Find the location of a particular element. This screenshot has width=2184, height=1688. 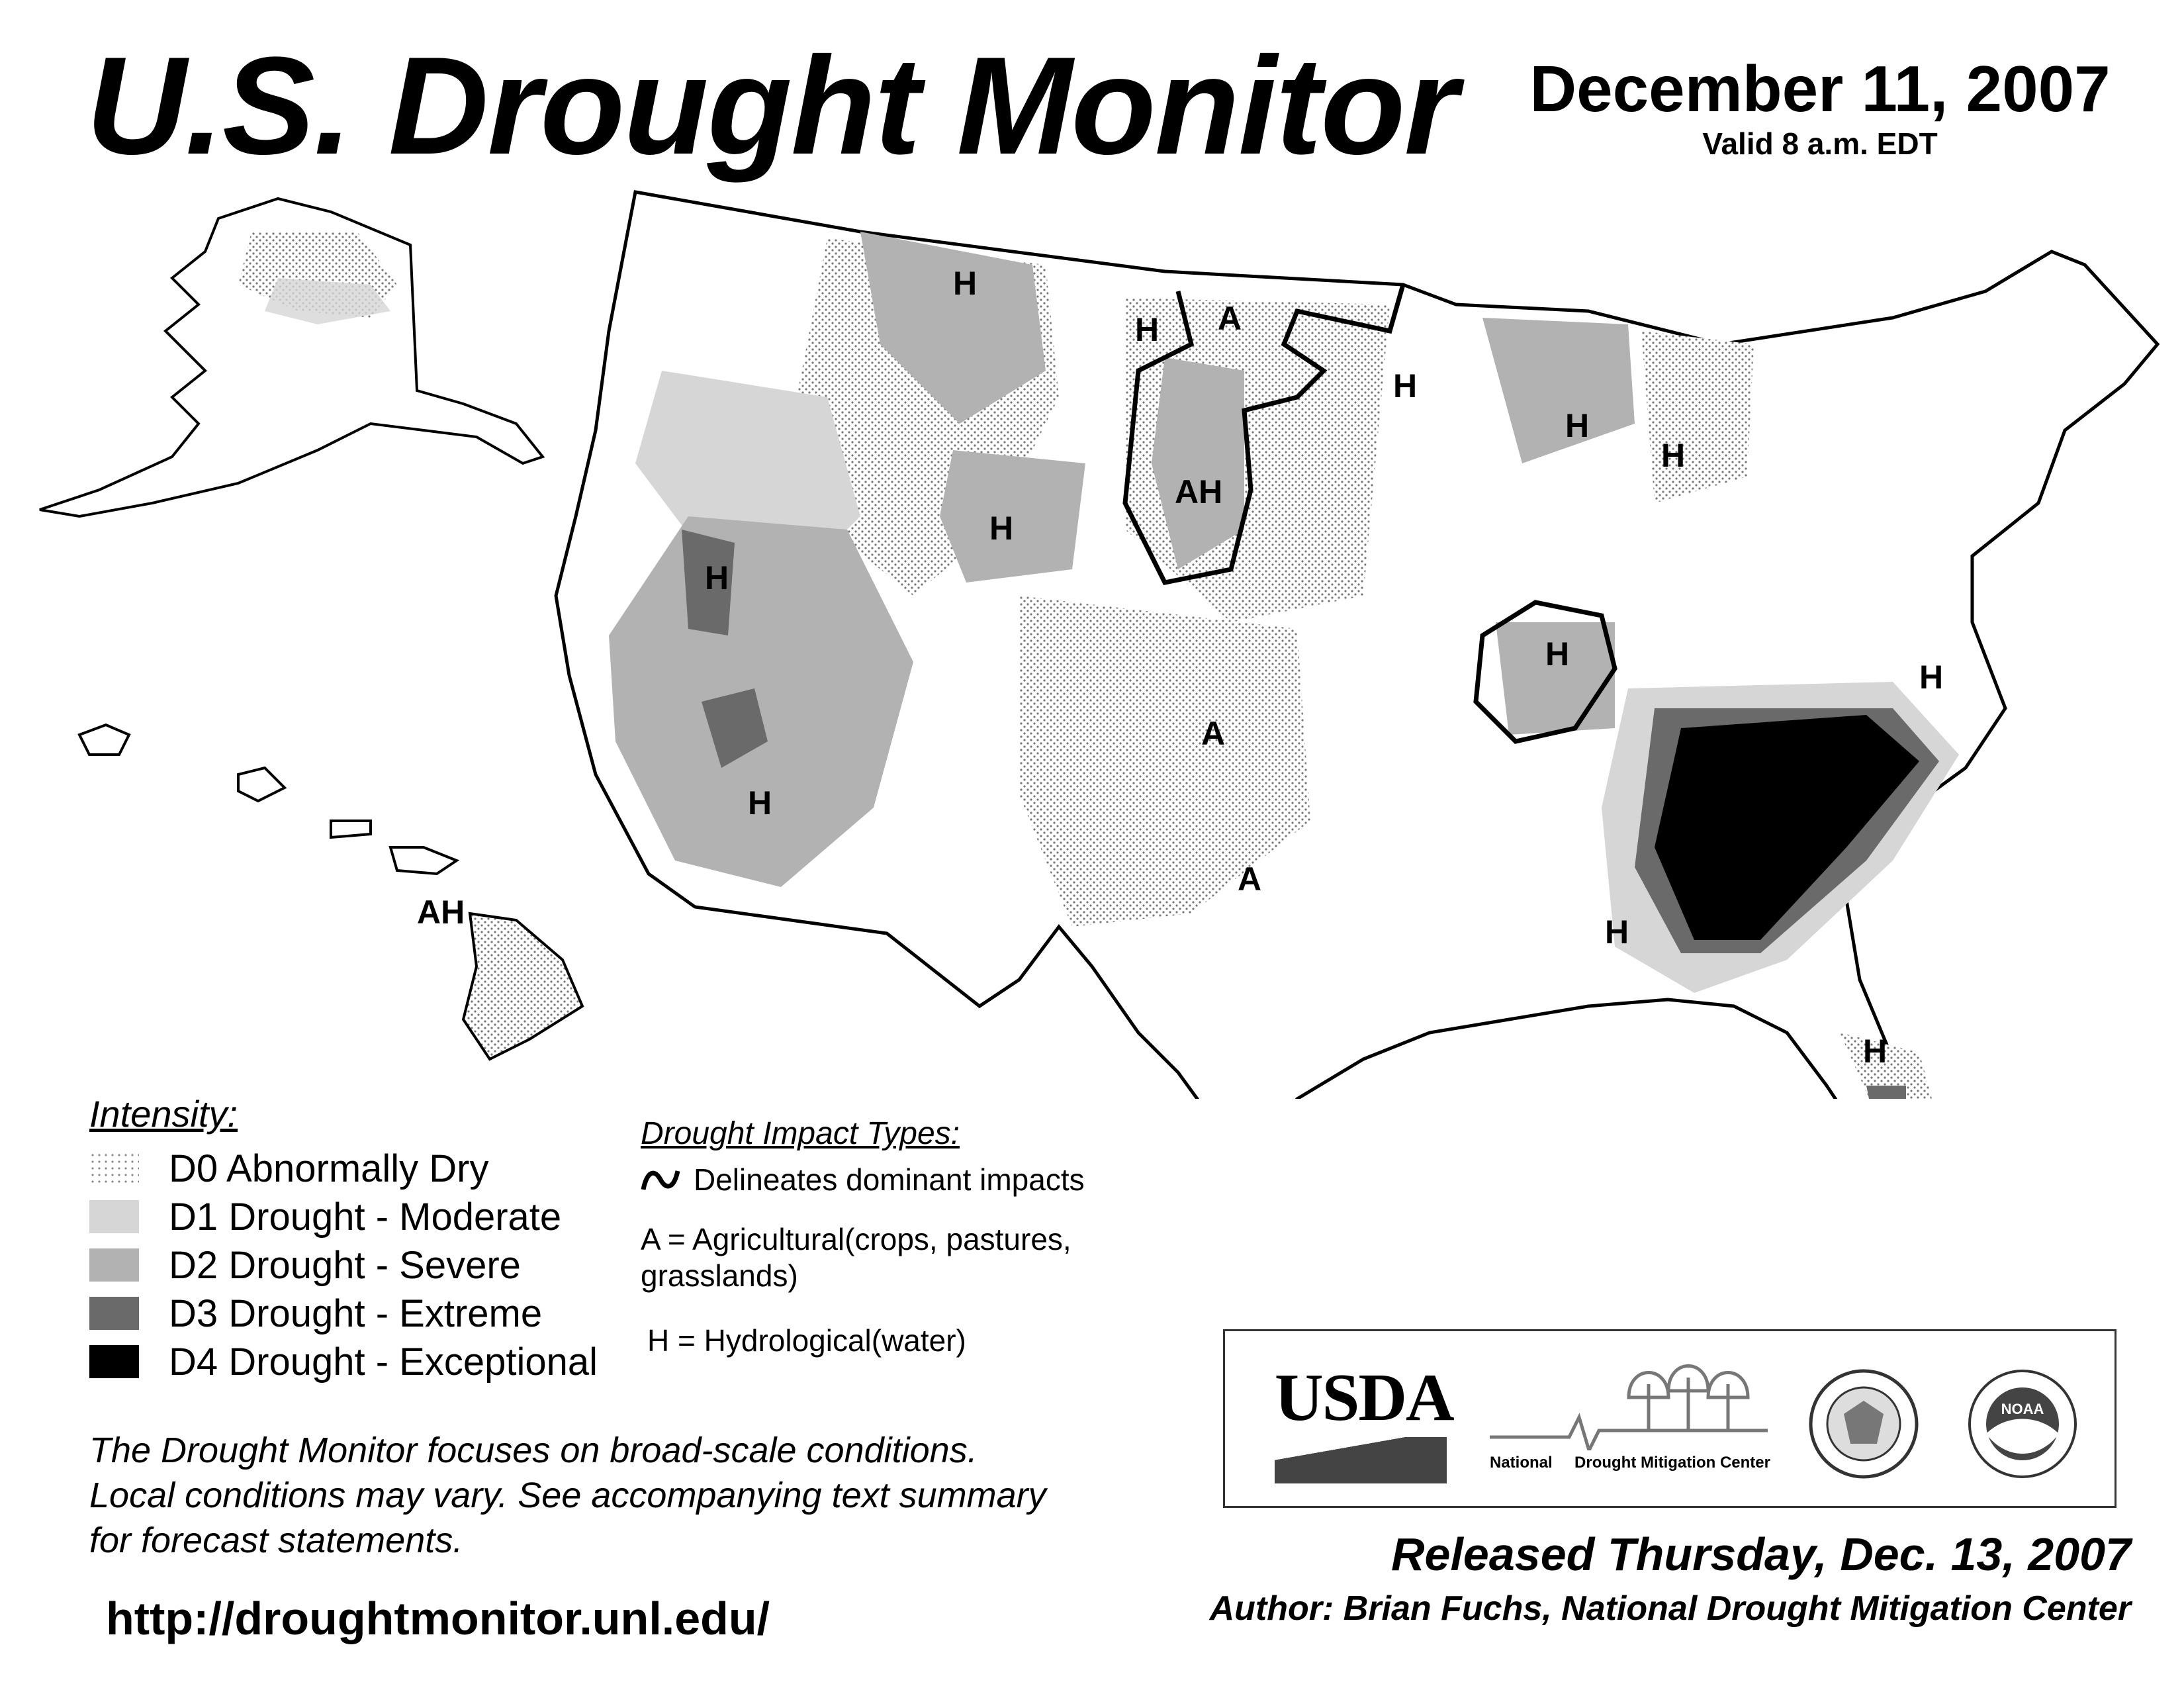

legend-label: D1 Drought - Moderate is located at coordinates (365, 1217).